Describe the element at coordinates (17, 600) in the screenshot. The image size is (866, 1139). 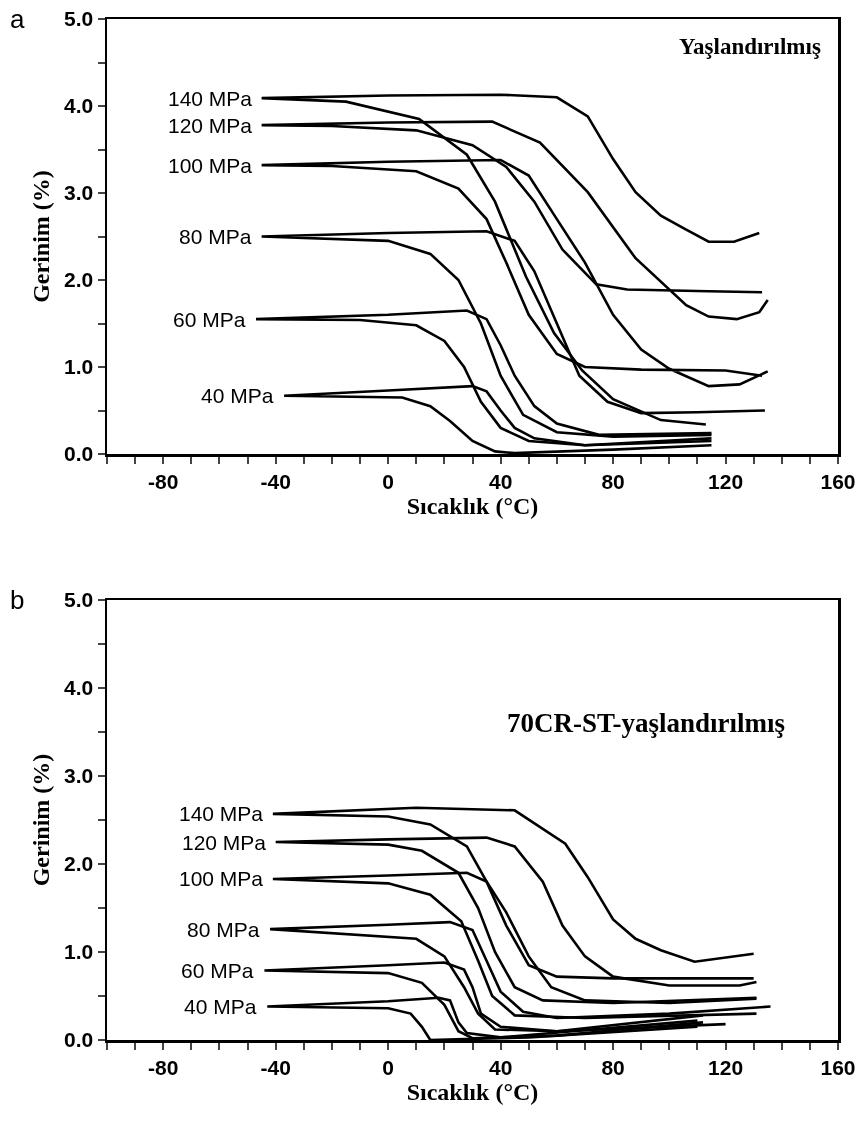
I see `text: b` at that location.